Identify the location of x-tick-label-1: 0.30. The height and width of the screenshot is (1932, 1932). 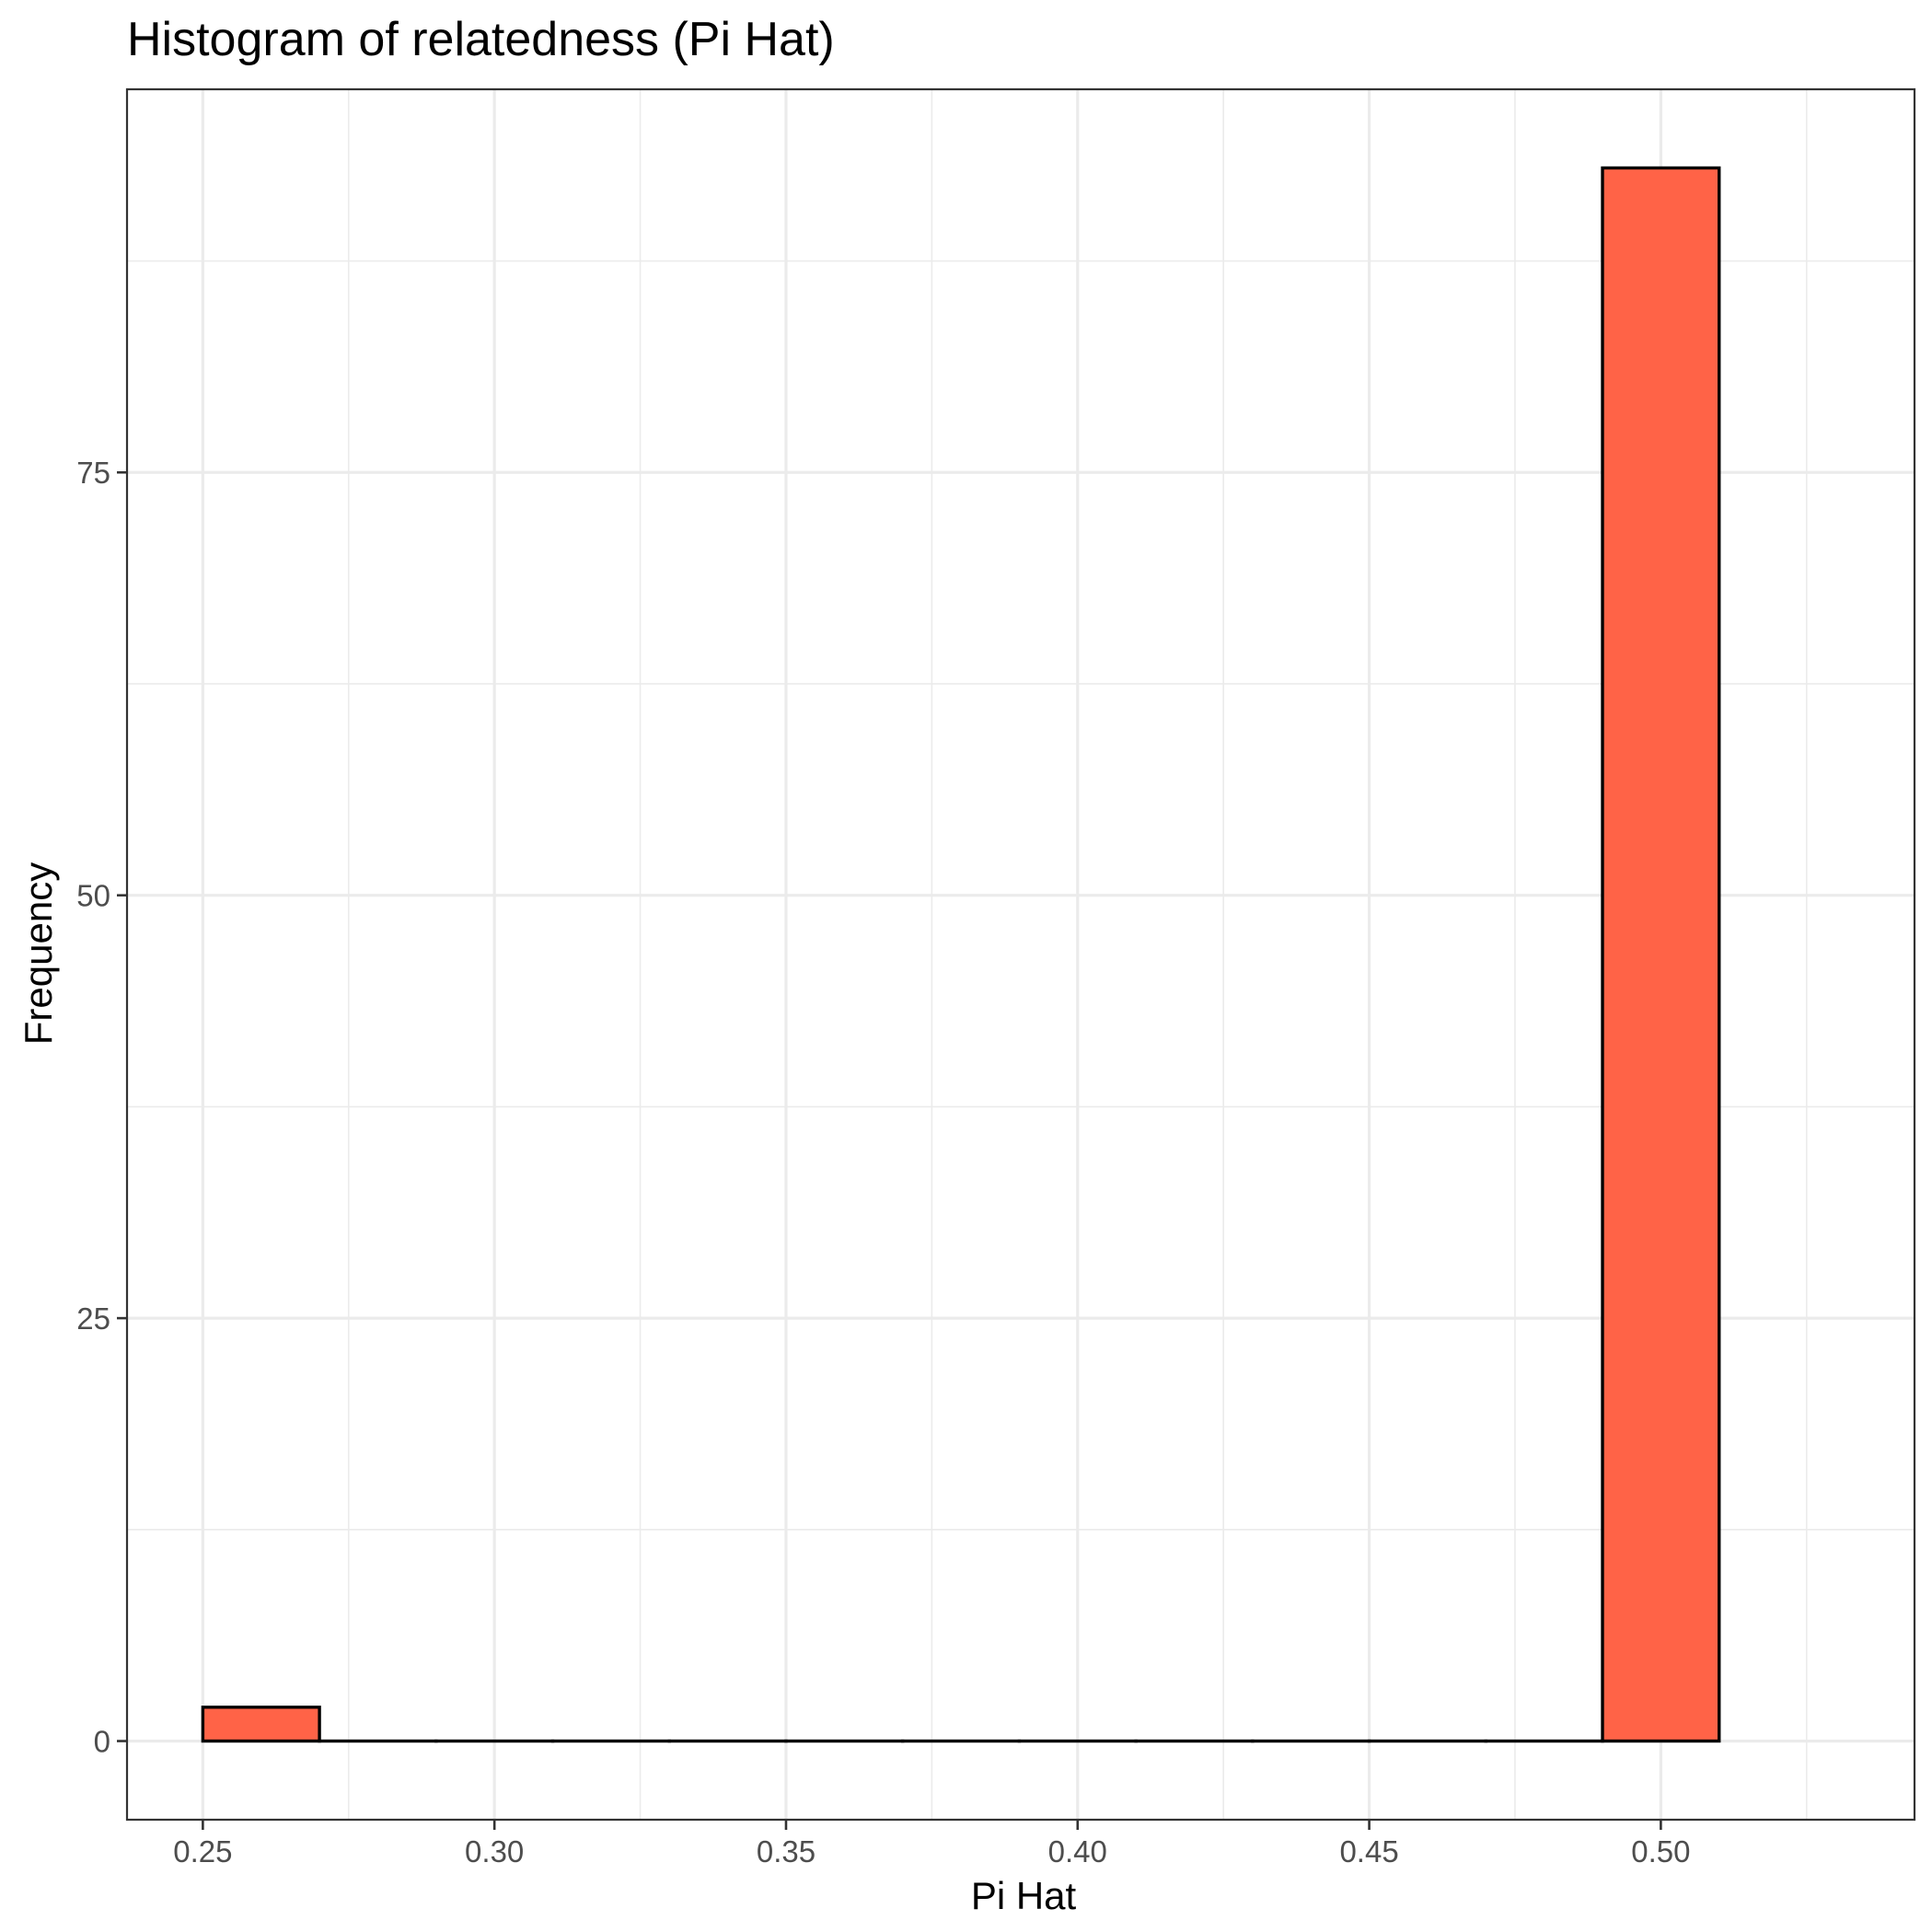
(495, 1851).